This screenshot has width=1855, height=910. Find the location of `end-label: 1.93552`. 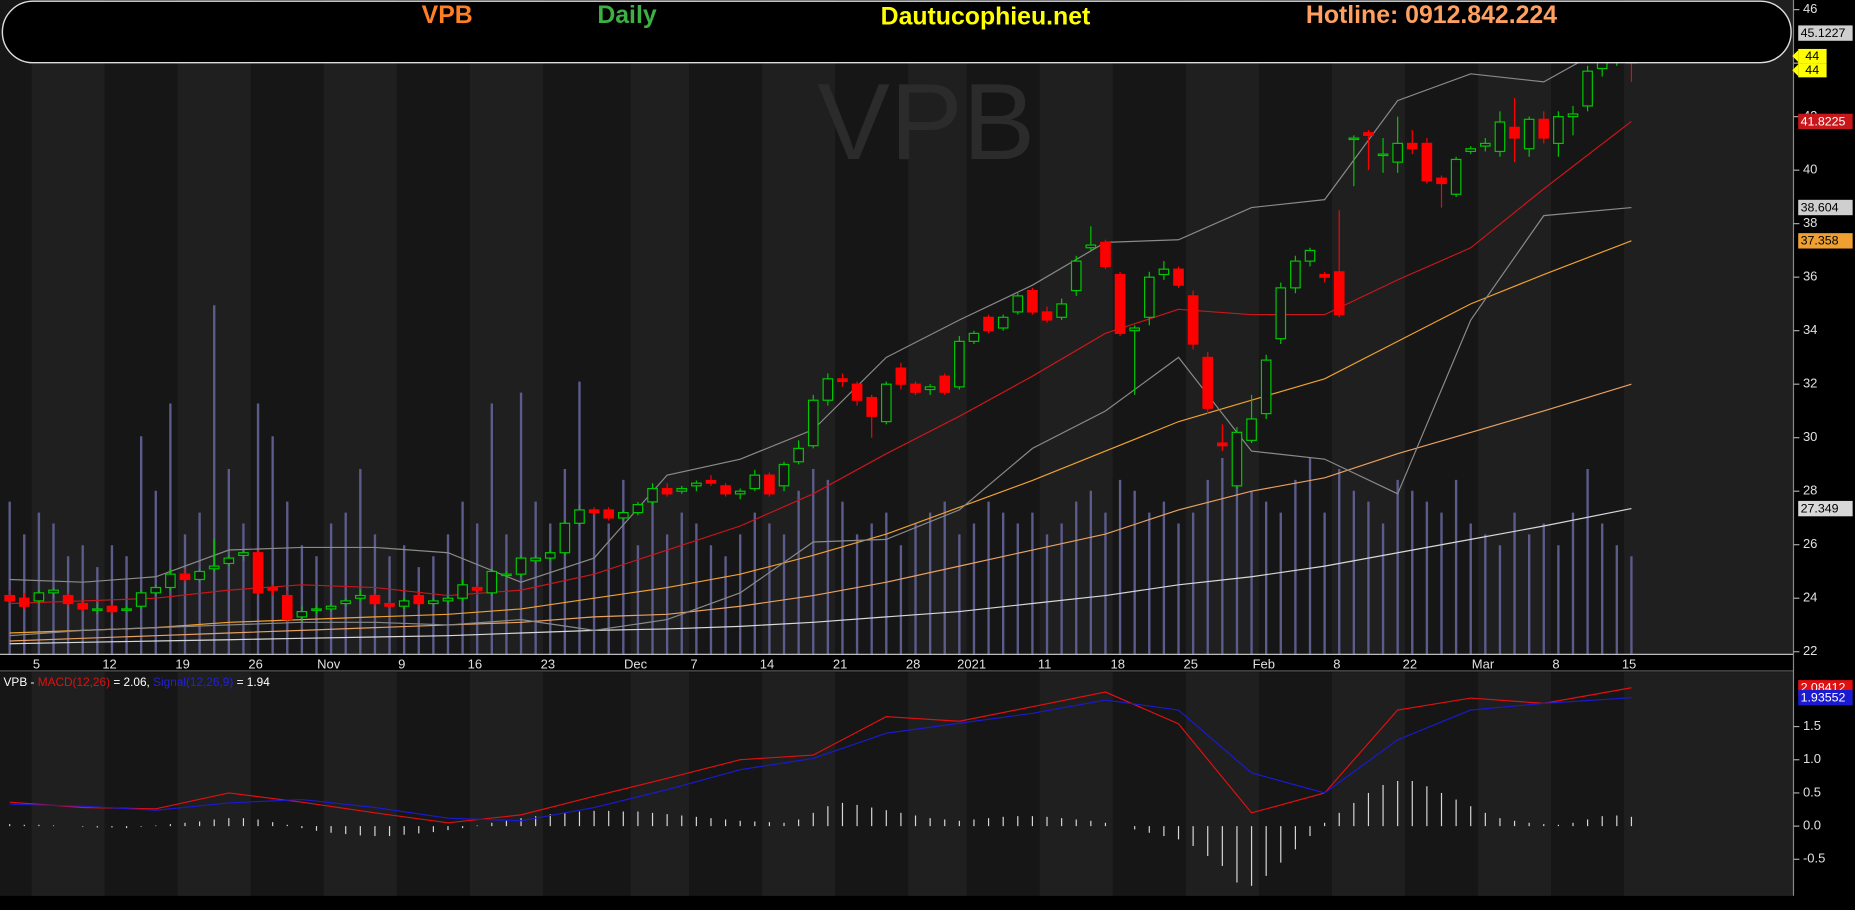

end-label: 1.93552 is located at coordinates (1823, 698).